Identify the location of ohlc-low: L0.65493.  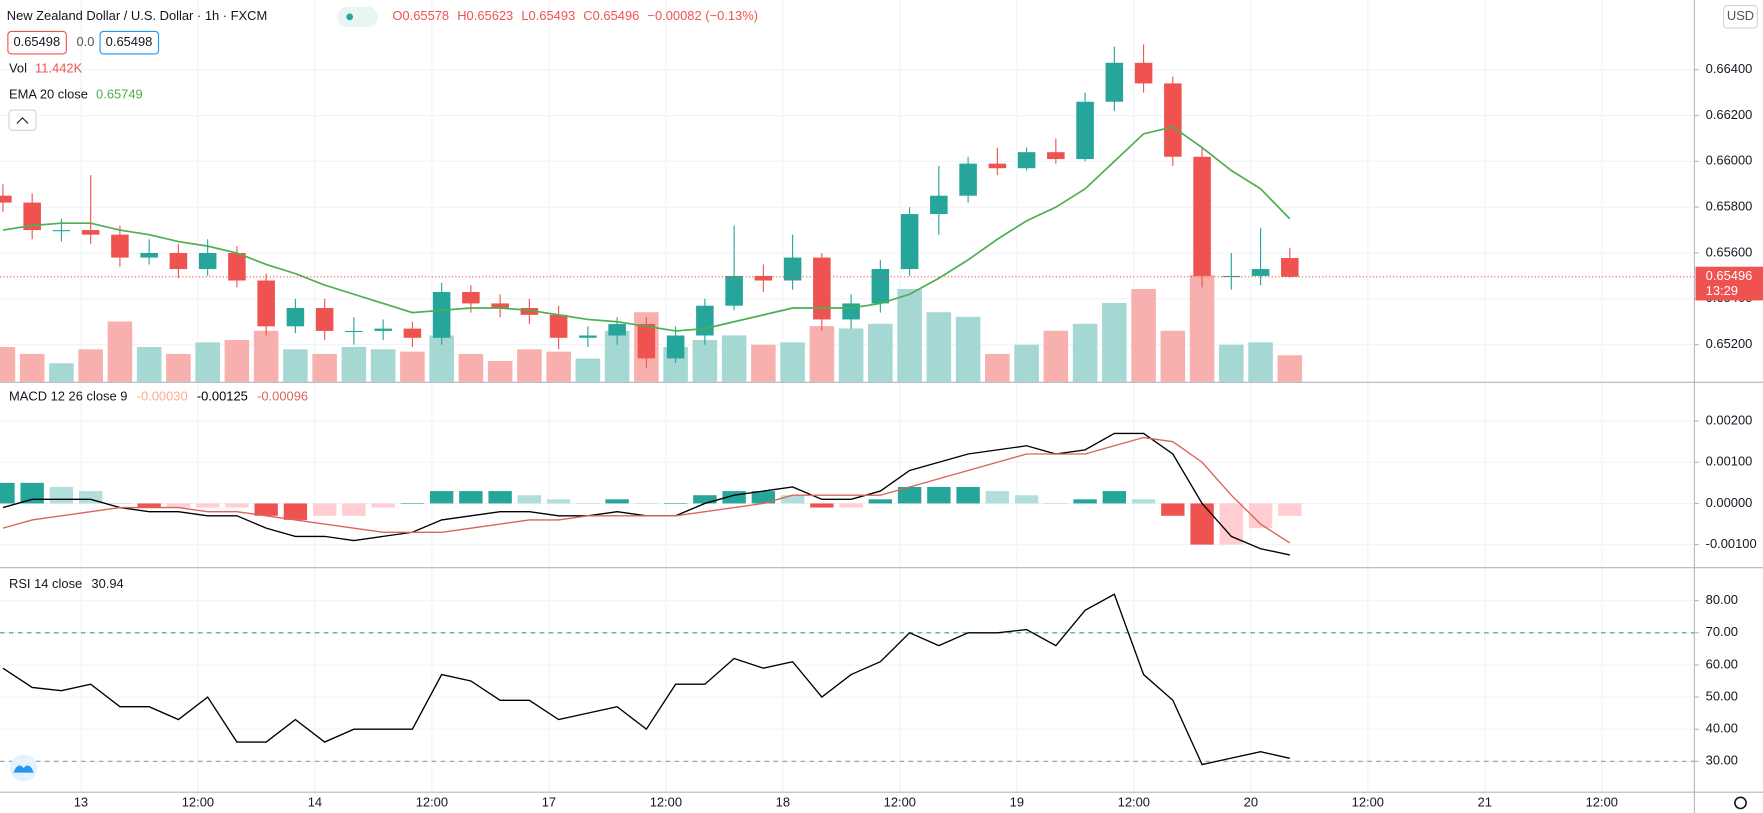
(548, 15).